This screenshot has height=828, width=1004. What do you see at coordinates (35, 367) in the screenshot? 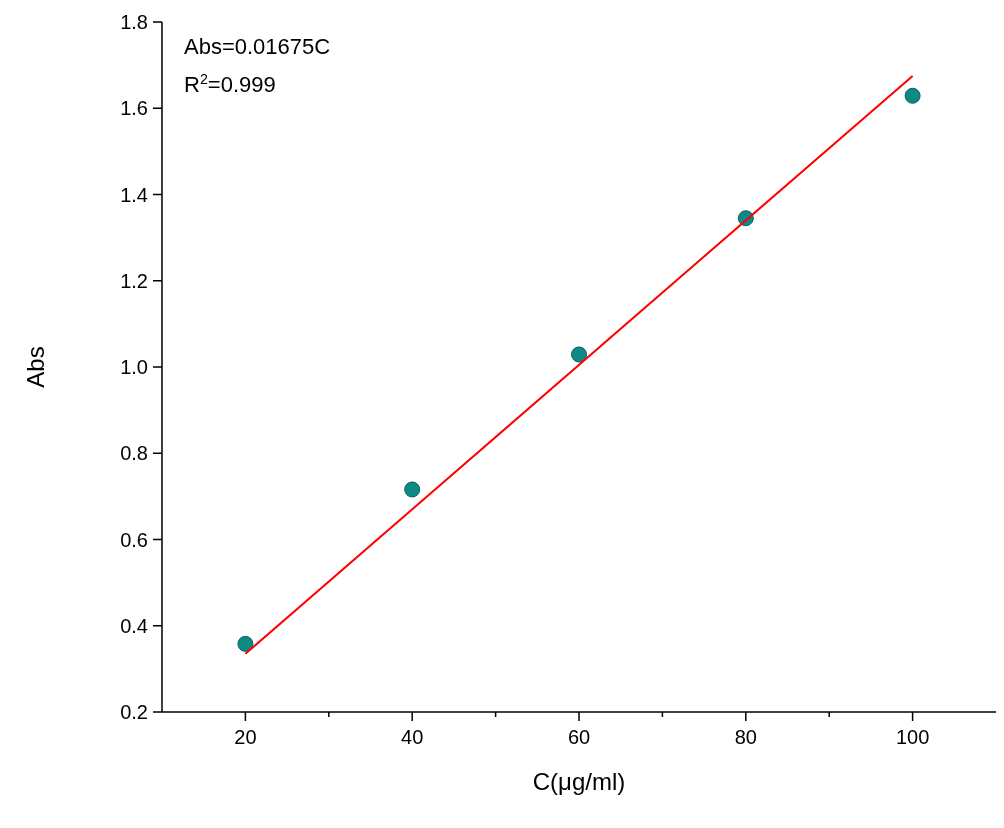
I see `y-axis-title: Abs` at bounding box center [35, 367].